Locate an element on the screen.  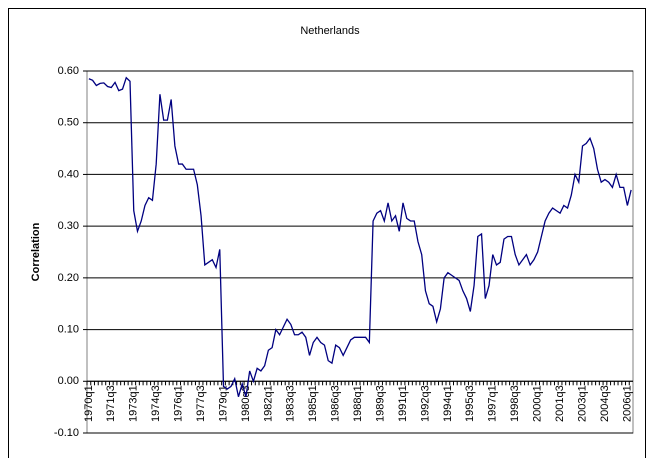
y-tick-label: 0.20 is located at coordinates (68, 278).